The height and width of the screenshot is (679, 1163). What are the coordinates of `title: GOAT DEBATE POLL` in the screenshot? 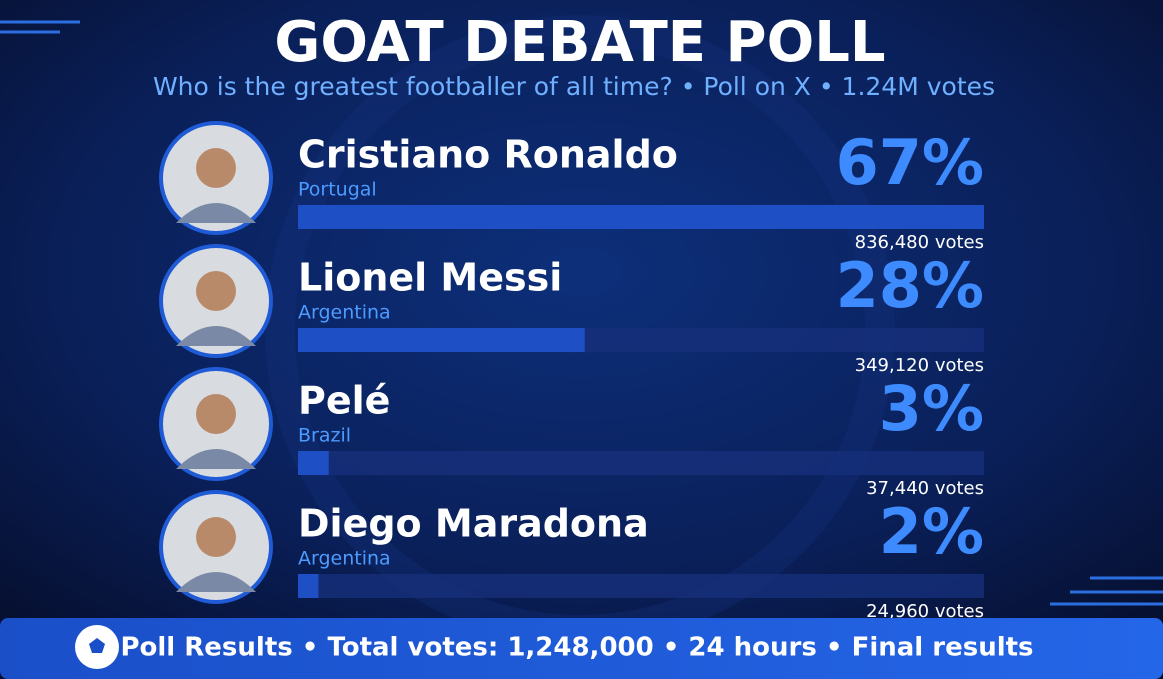 It's located at (579, 42).